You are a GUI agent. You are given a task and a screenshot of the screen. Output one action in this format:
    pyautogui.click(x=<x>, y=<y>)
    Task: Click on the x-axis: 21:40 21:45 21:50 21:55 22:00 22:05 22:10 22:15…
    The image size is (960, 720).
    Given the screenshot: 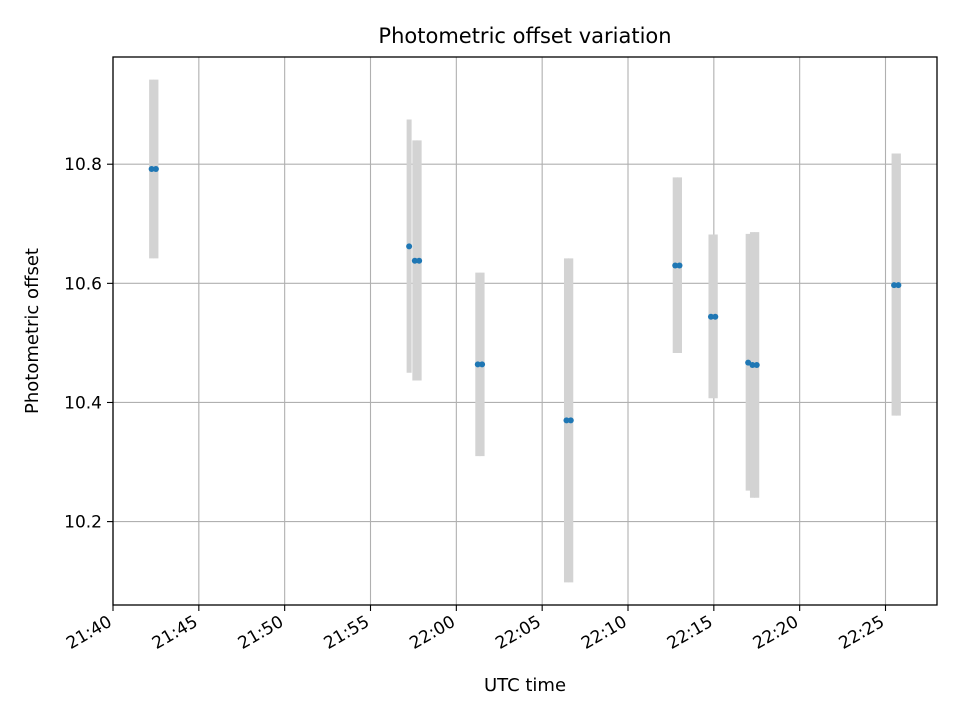 What is the action you would take?
    pyautogui.click(x=475, y=629)
    